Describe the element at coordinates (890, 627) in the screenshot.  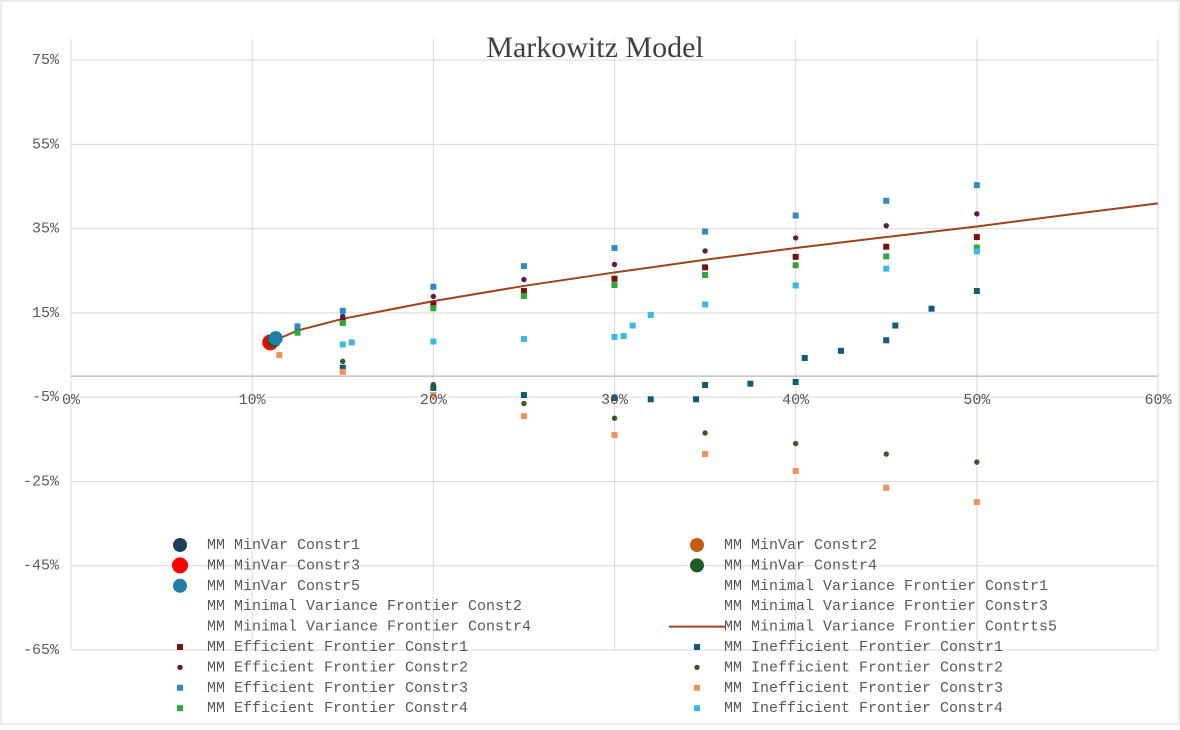
I see `legend-label: MM Minimal Variance Frontier Contrts5` at that location.